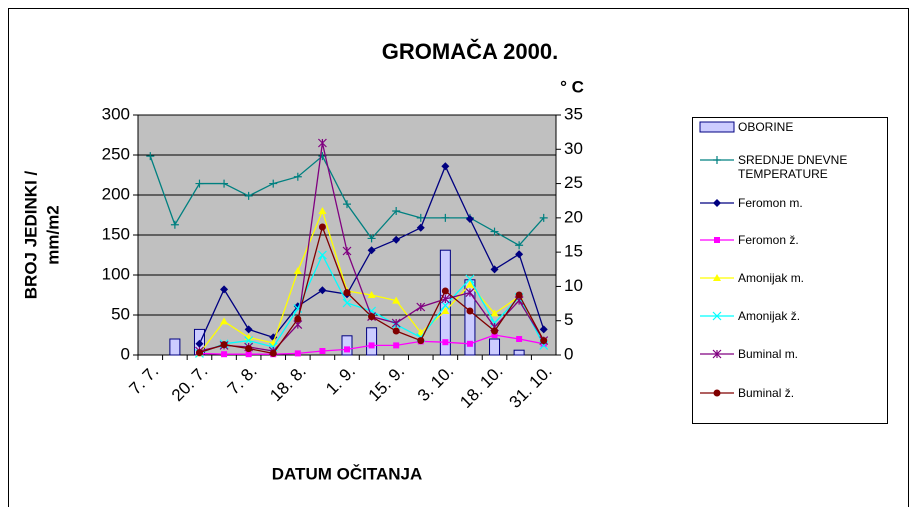 Image resolution: width=917 pixels, height=507 pixels. Describe the element at coordinates (768, 354) in the screenshot. I see `legend-label: Buminal m.` at that location.